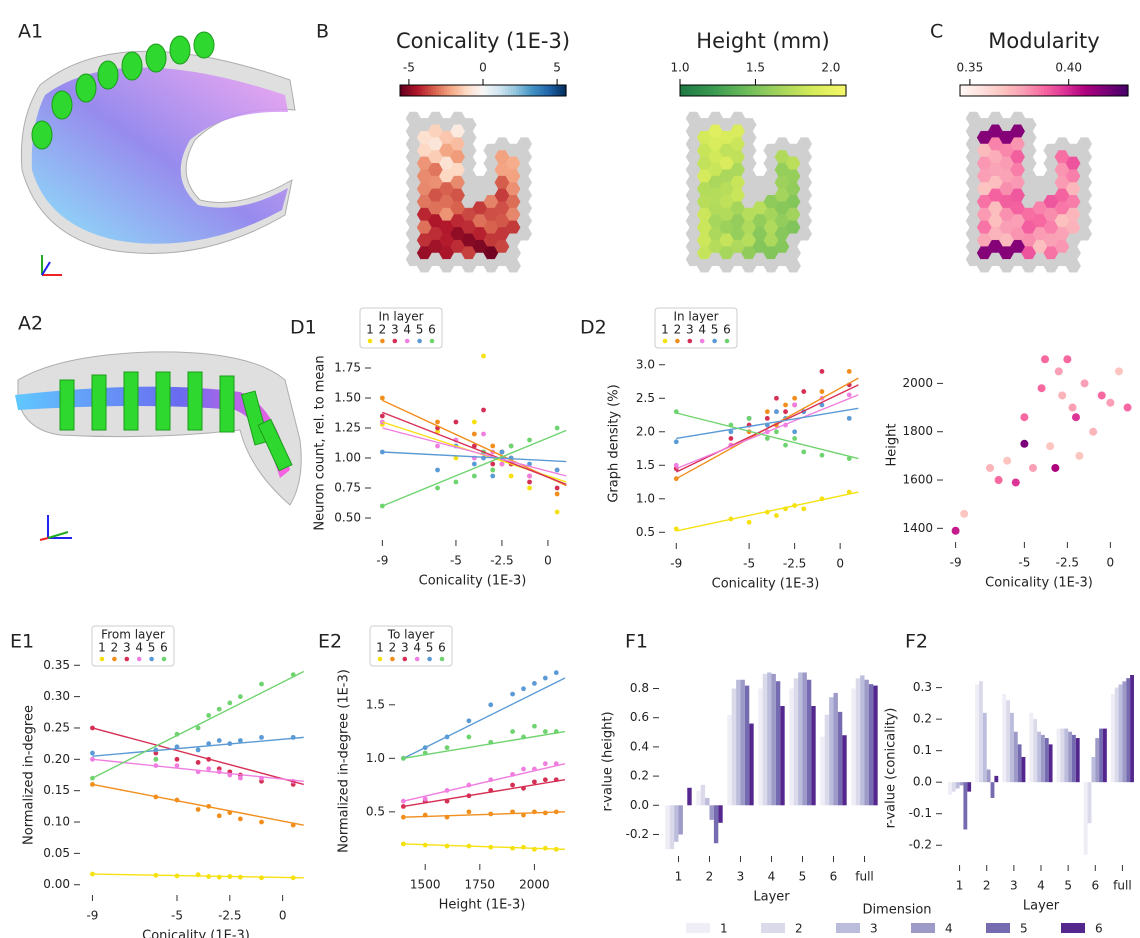 This screenshot has height=938, width=1140. I want to click on y-tick-label: 1600, so click(917, 480).